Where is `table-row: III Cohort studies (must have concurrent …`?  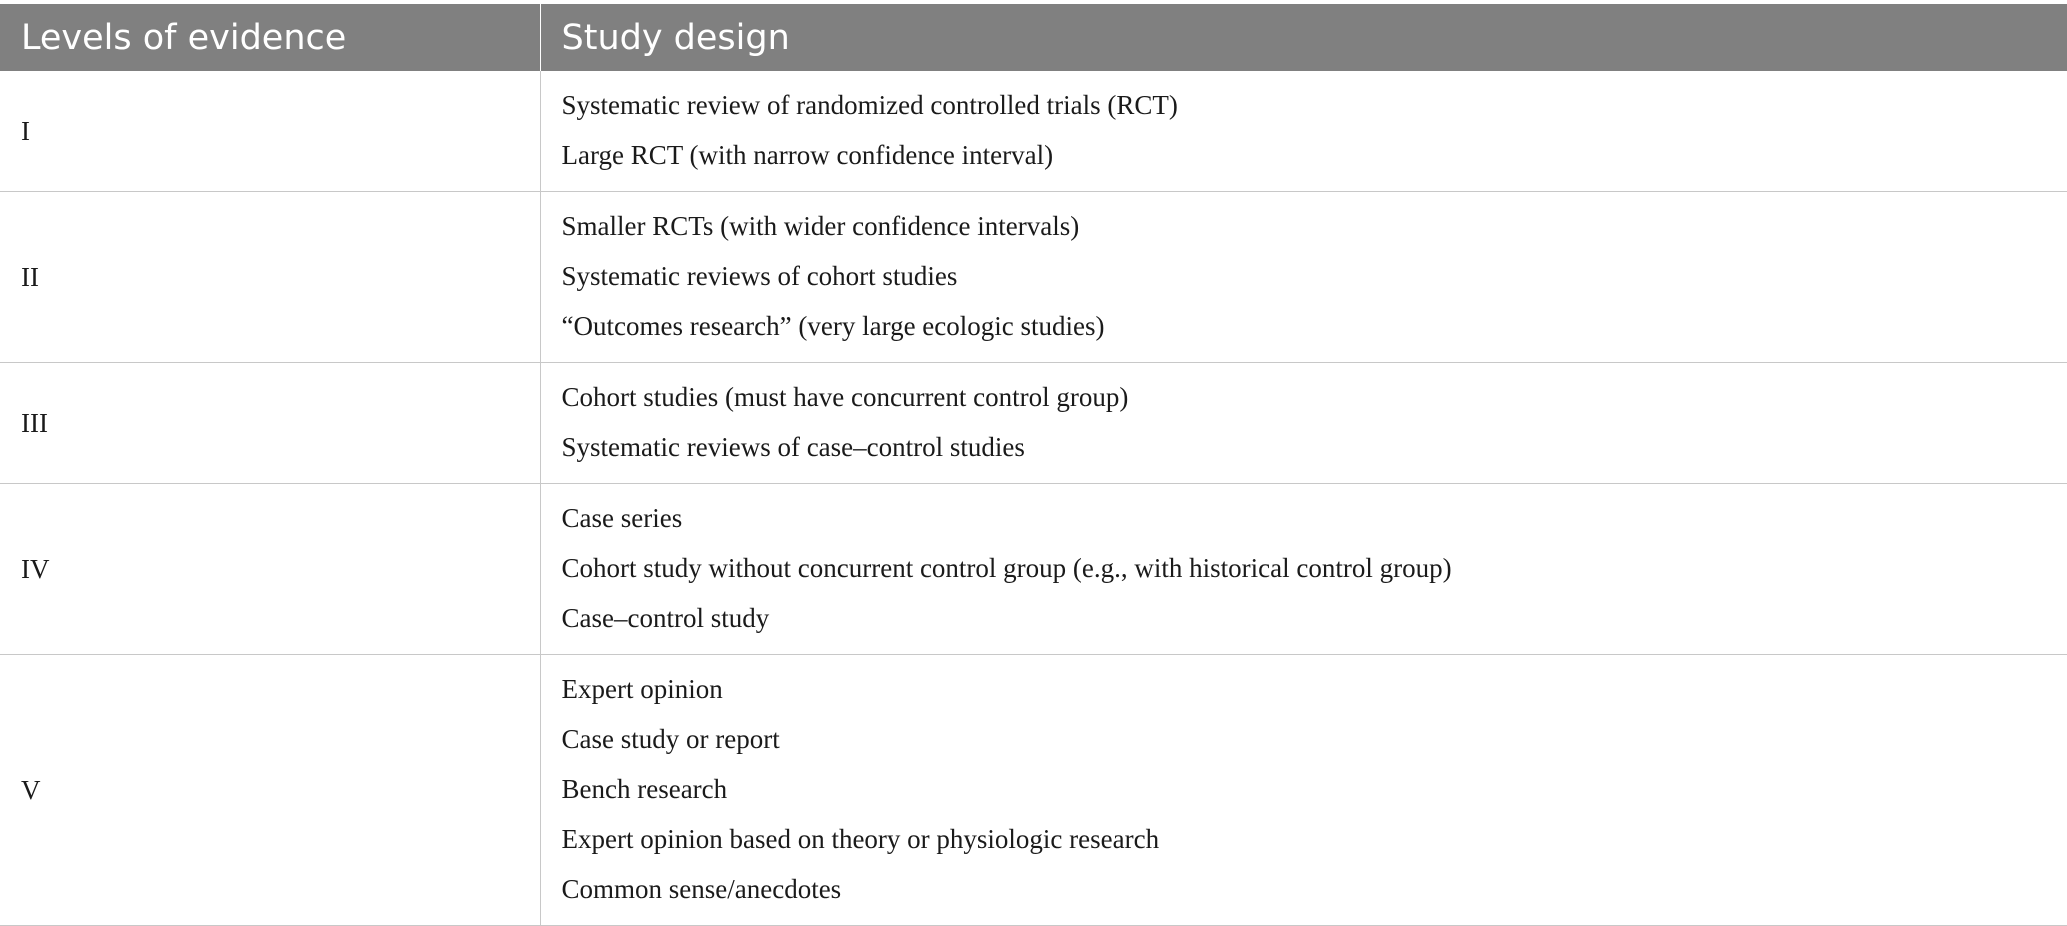
table-row: III Cohort studies (must have concurrent … is located at coordinates (1033, 423).